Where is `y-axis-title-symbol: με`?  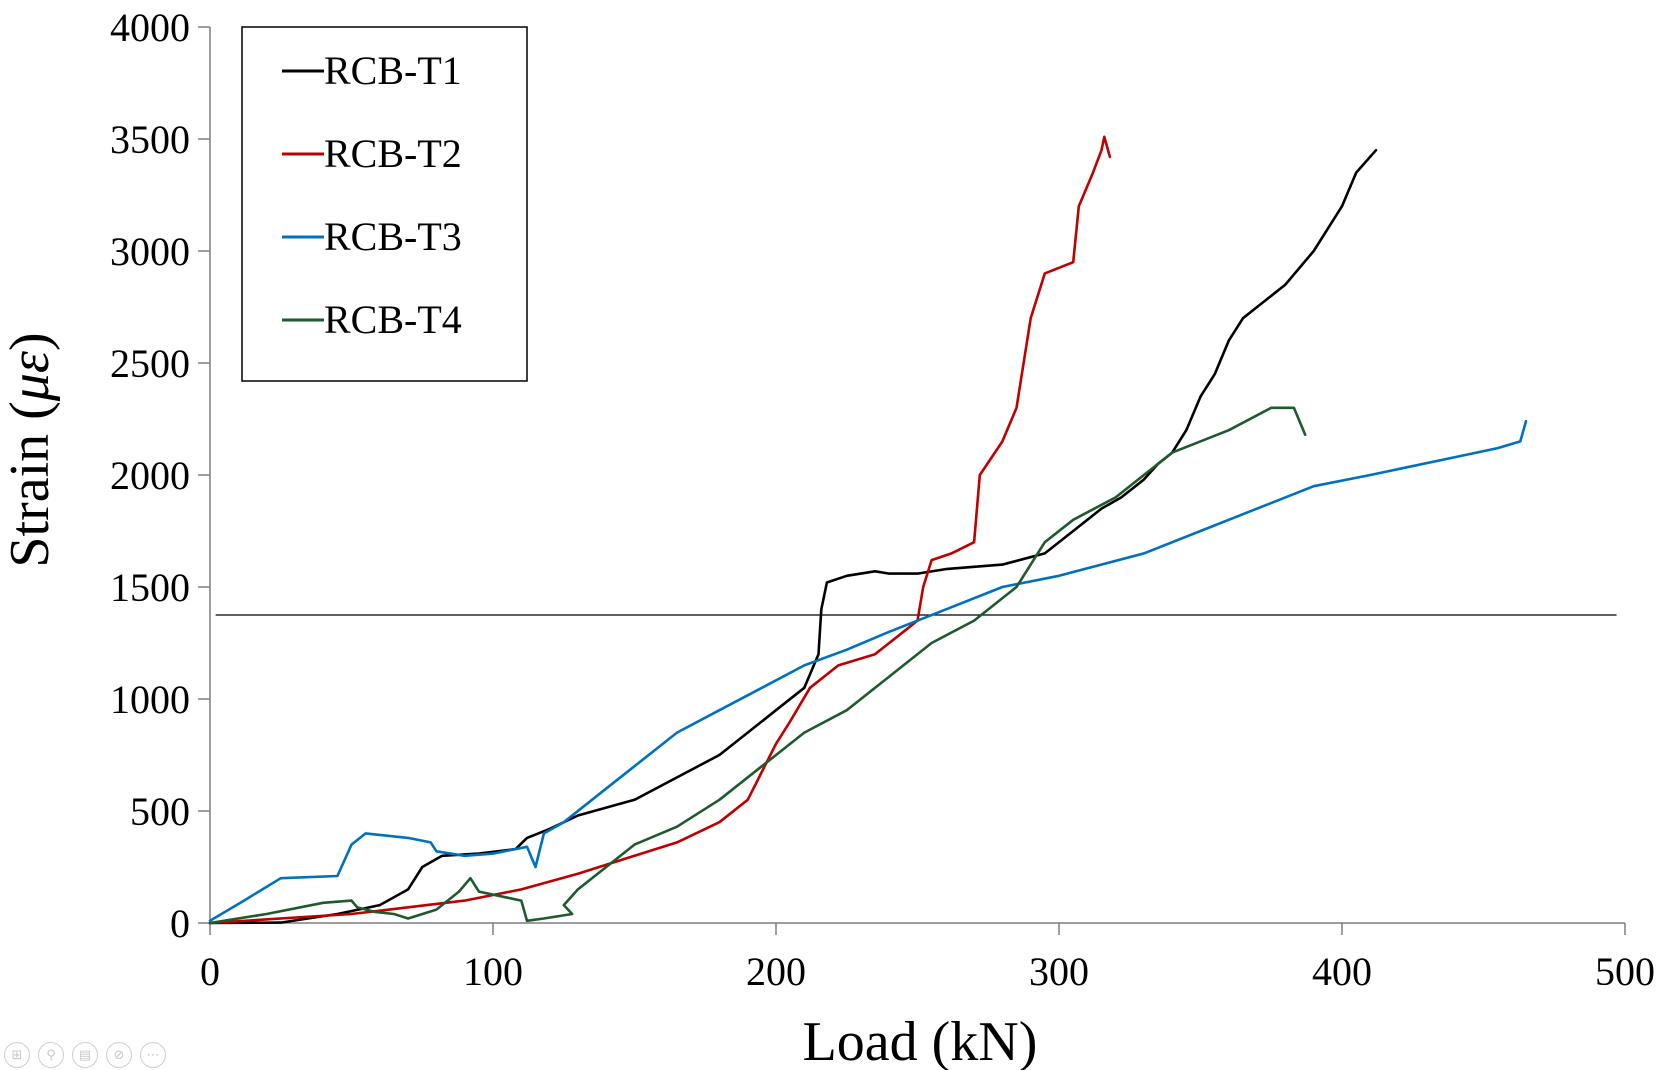
y-axis-title-symbol: με is located at coordinates (30, 376).